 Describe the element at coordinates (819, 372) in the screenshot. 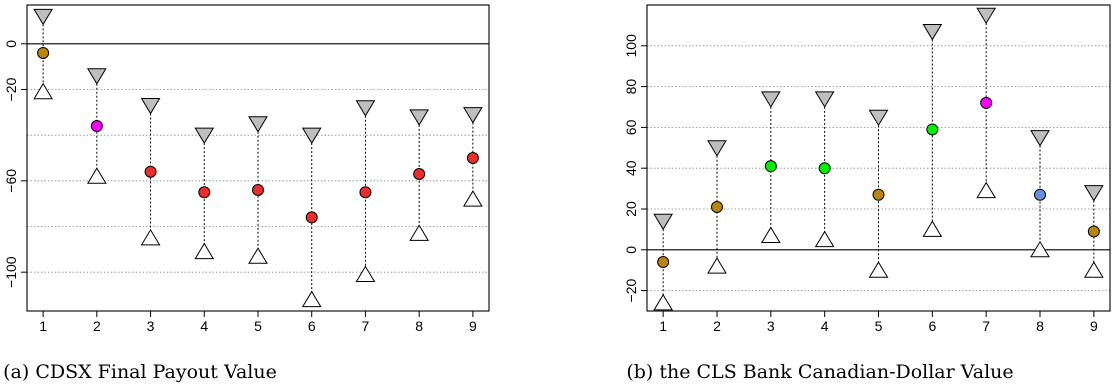

I see `caption-b: (b) the CLS Bank Canadian-Dollar Value` at that location.